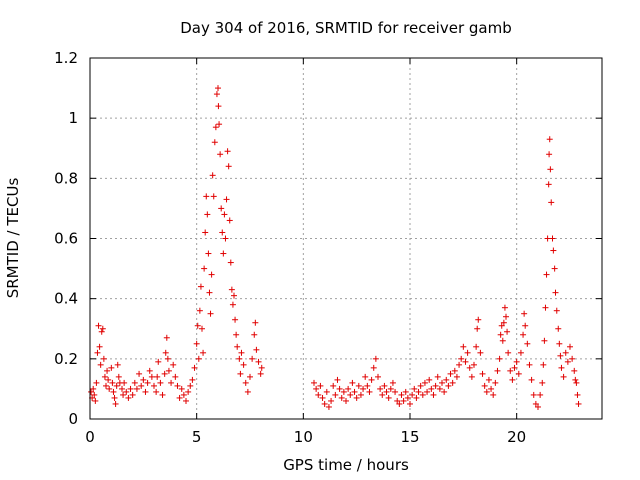  Describe the element at coordinates (73, 419) in the screenshot. I see `y-tick-label: 0` at that location.